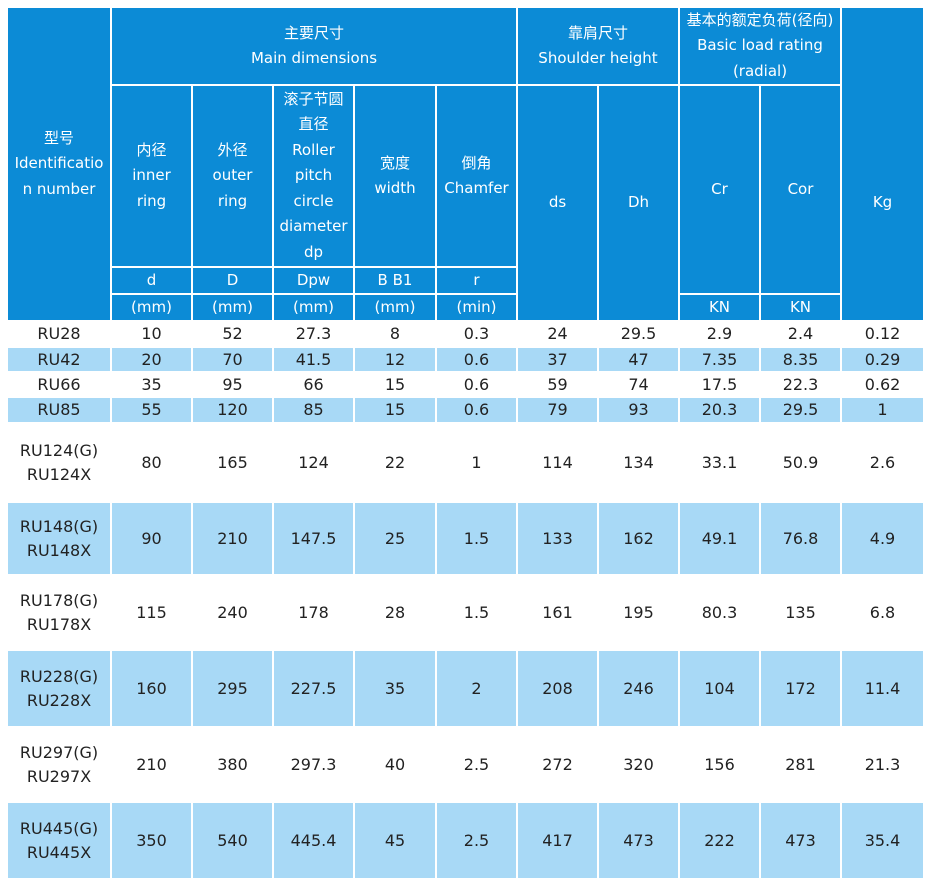  I want to click on value-cell: 0.3, so click(477, 335).